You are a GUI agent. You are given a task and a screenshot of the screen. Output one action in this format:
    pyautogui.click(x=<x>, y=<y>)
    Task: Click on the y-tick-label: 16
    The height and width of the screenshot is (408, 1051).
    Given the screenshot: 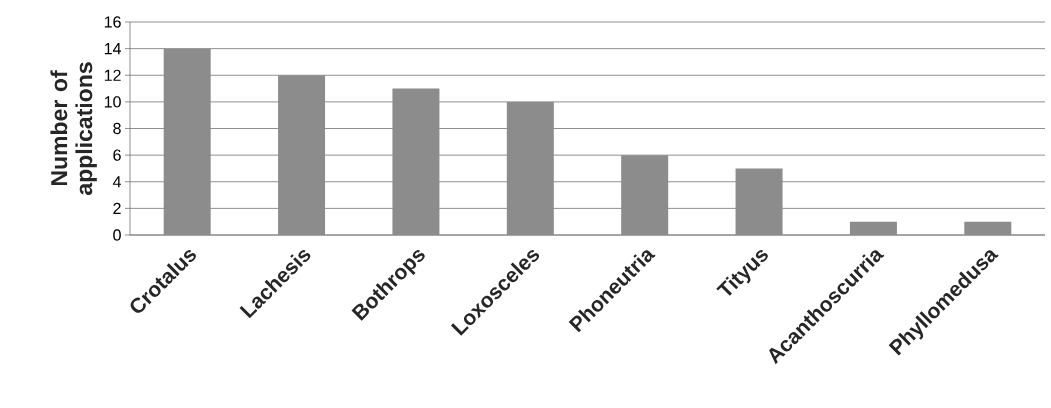 What is the action you would take?
    pyautogui.click(x=112, y=22)
    